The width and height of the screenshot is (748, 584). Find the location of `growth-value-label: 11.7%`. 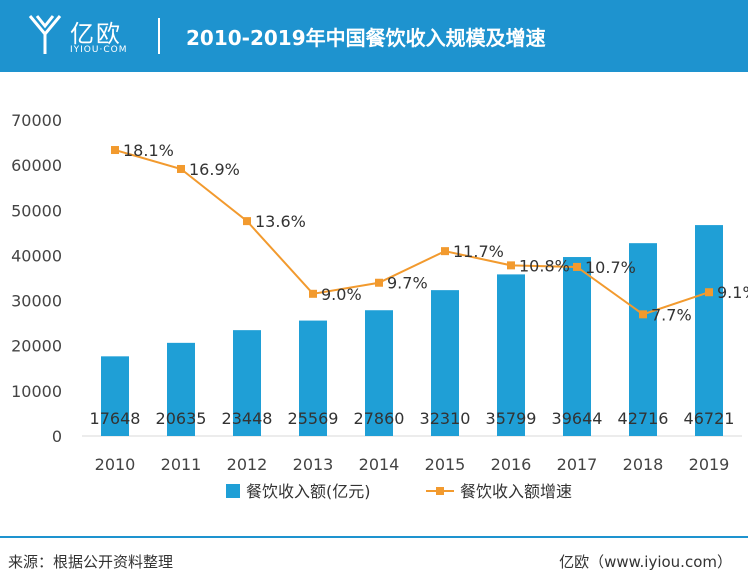

growth-value-label: 11.7% is located at coordinates (478, 251).